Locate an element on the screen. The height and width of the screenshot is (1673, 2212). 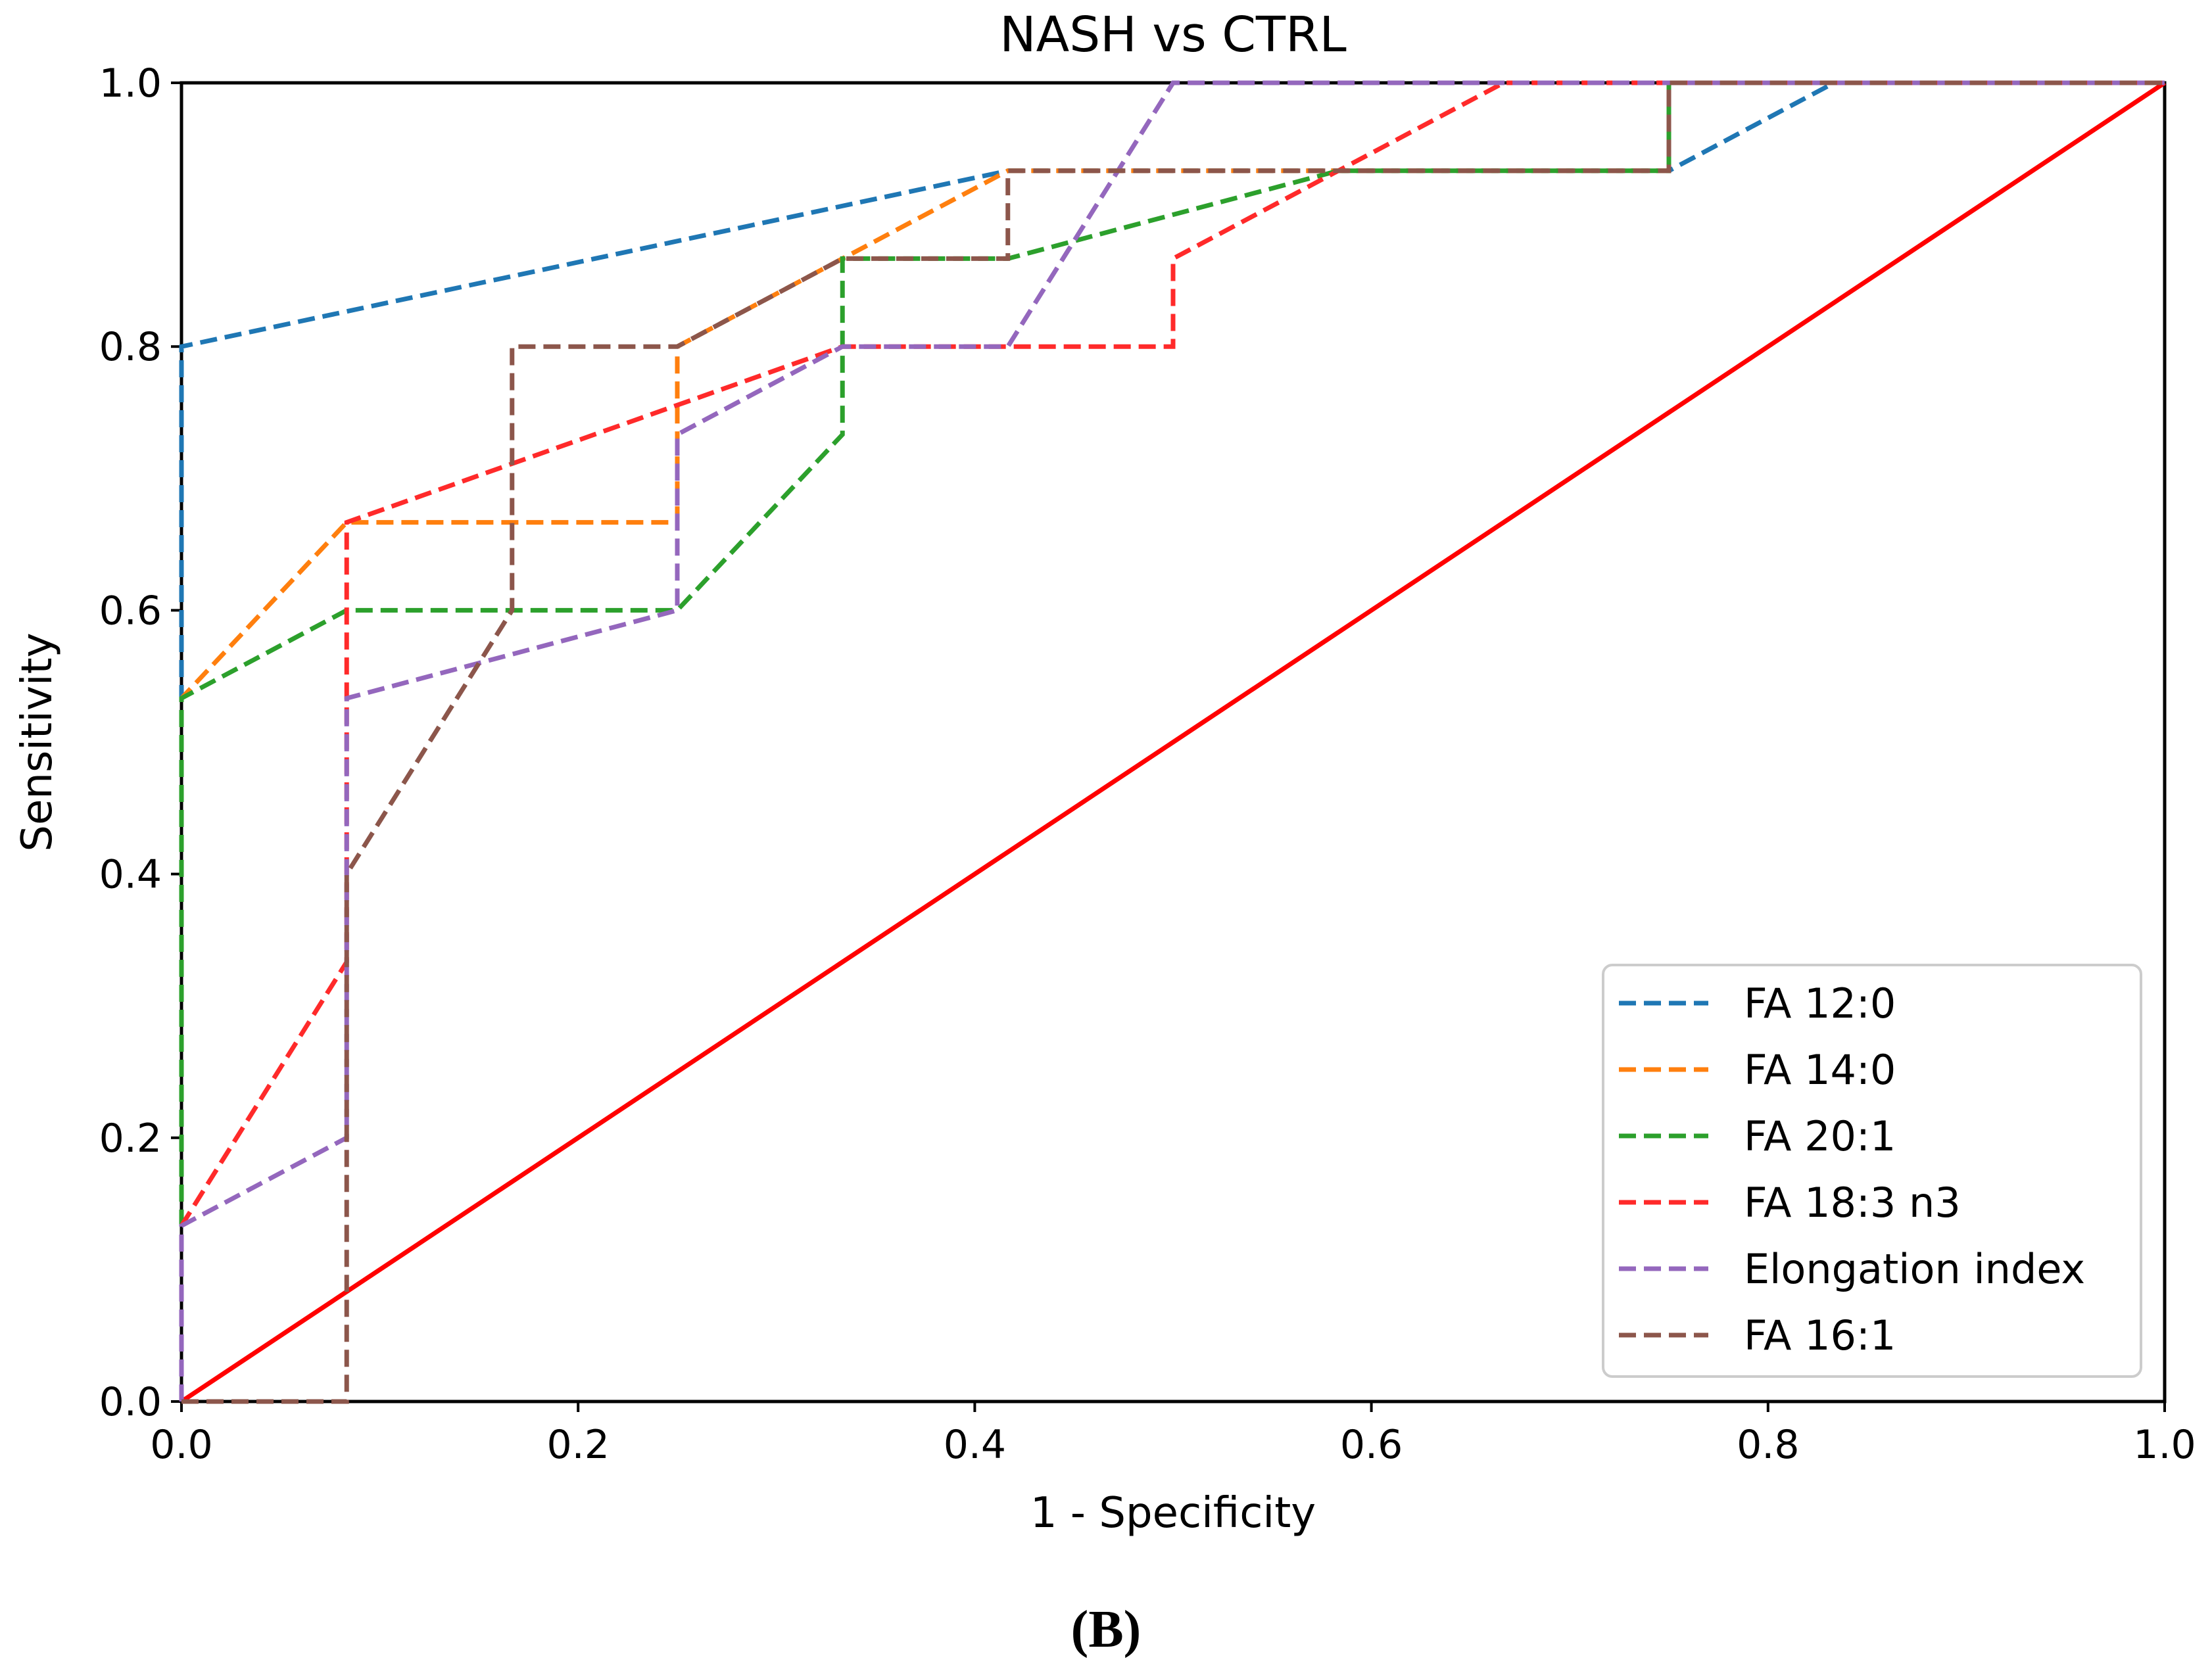
legend-box is located at coordinates (1872, 1171).